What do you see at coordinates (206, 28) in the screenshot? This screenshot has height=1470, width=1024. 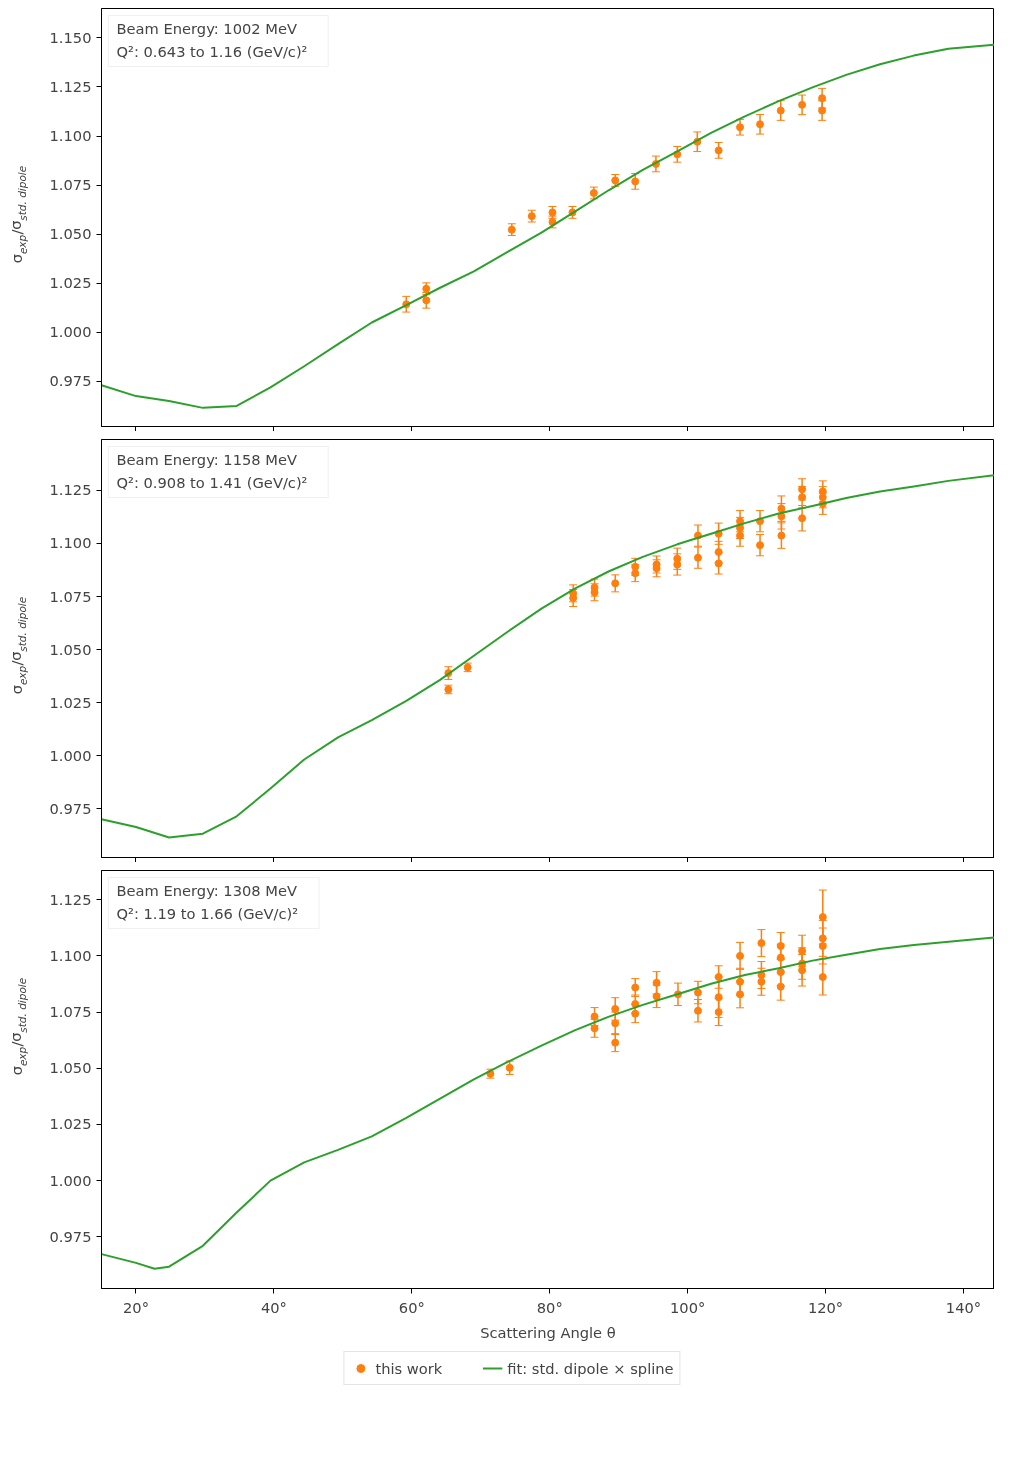 I see `annotation: Beam Energy: 1002 MeV` at bounding box center [206, 28].